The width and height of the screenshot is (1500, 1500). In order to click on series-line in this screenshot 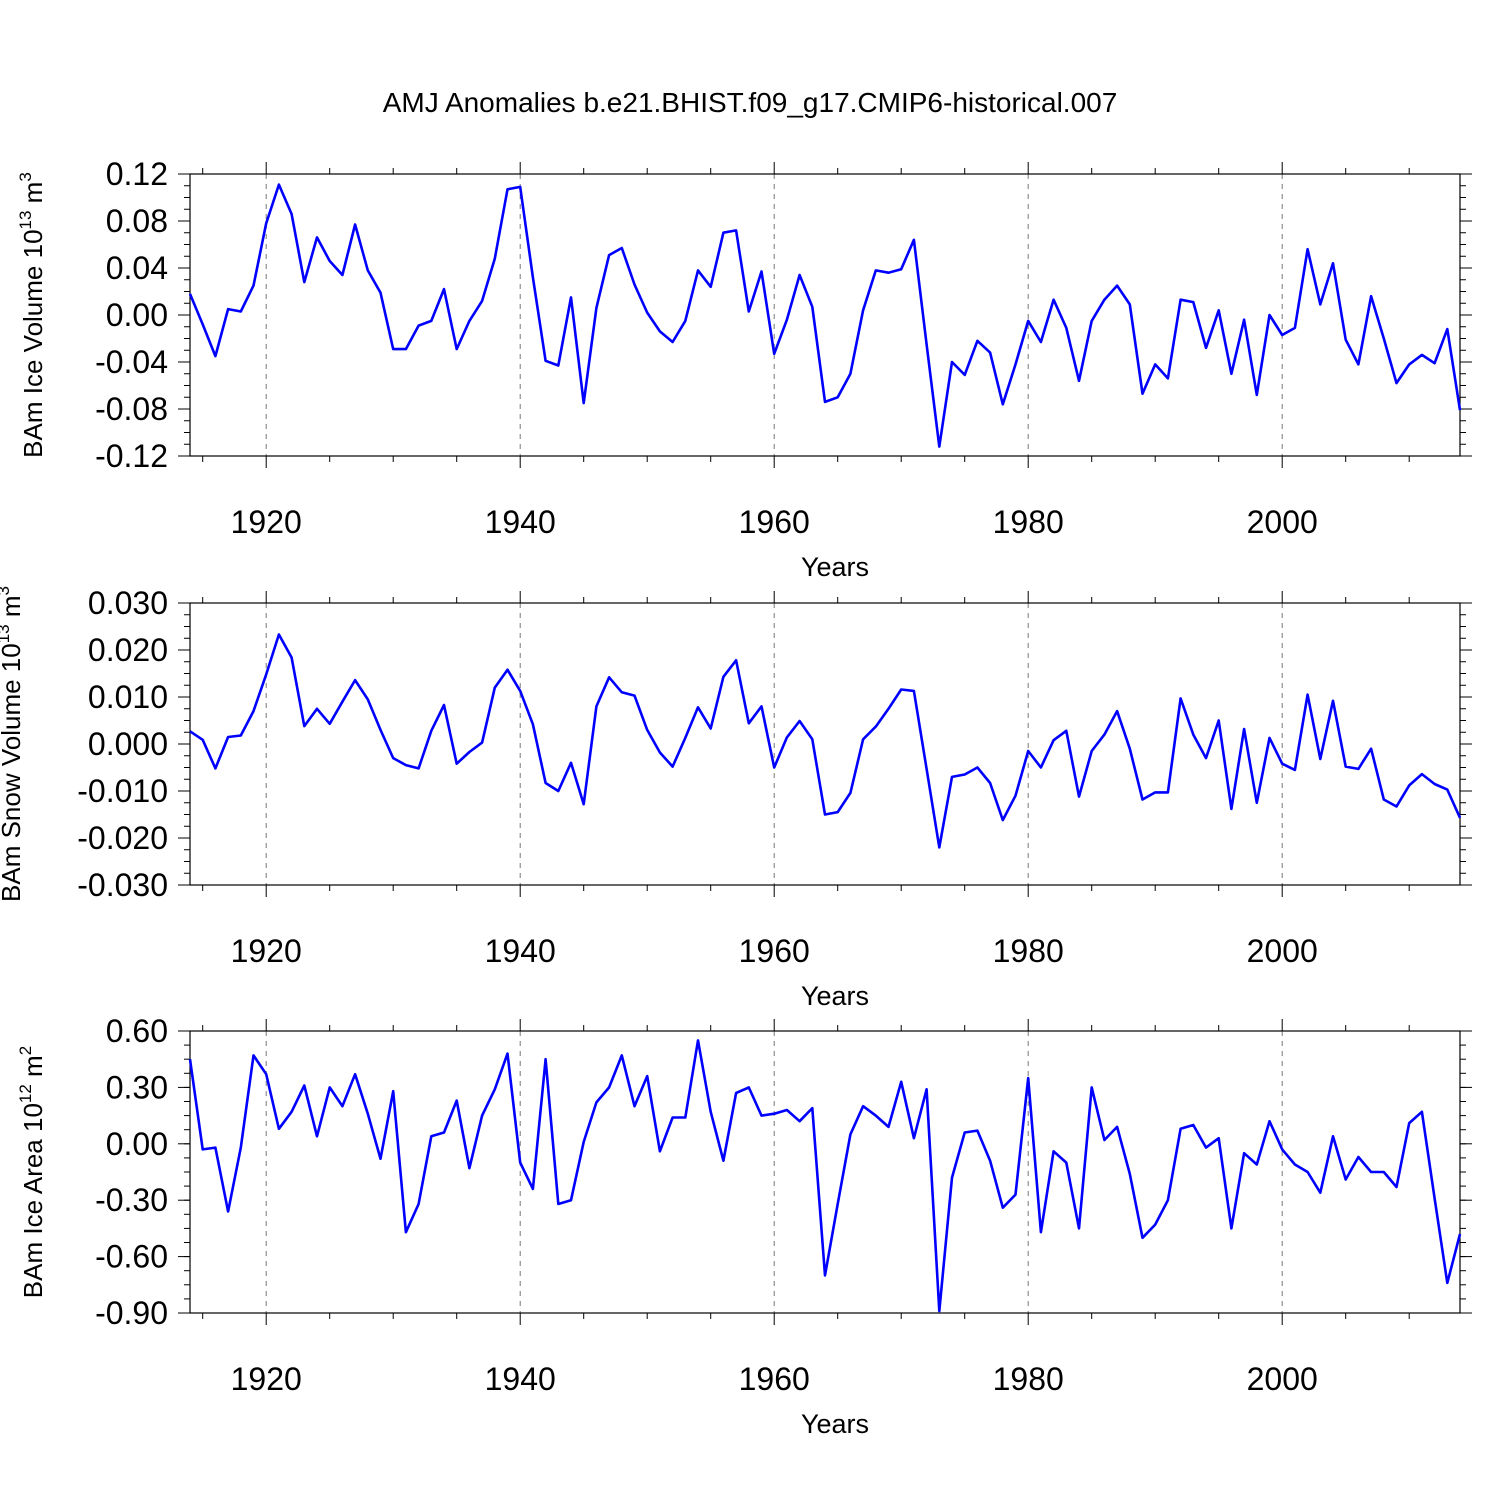, I will do `click(825, 741)`.